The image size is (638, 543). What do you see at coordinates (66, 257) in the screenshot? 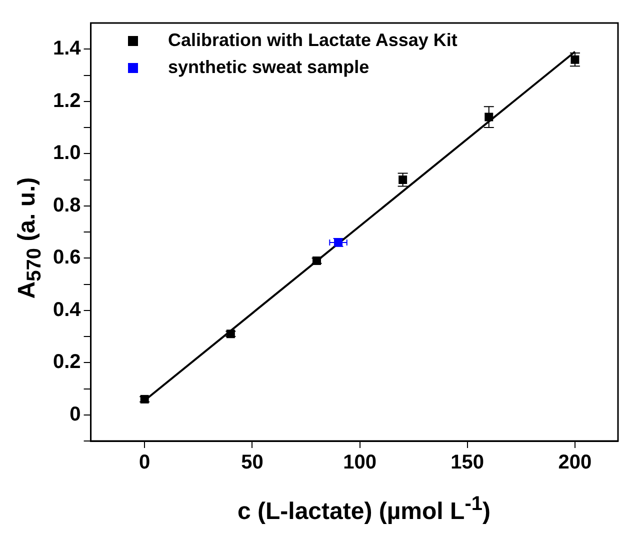
I see `y-tick-label: 0.6` at bounding box center [66, 257].